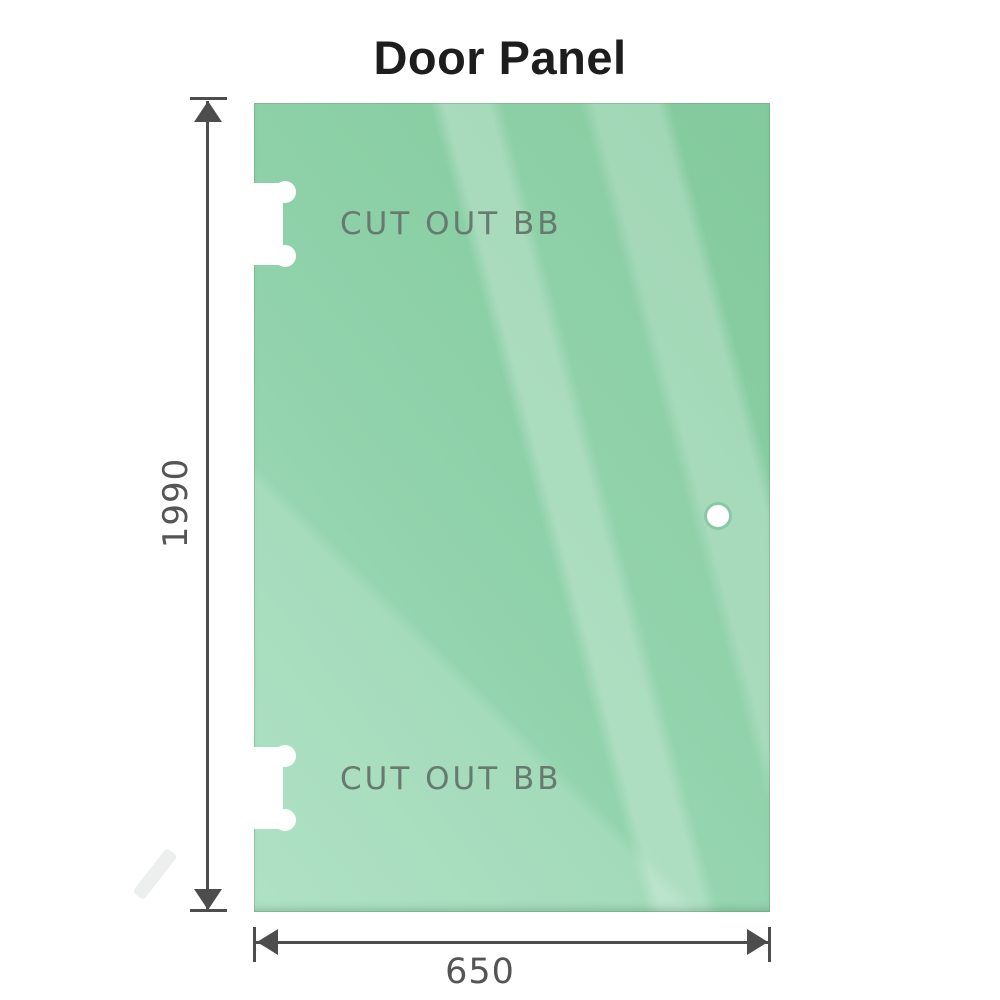  Describe the element at coordinates (267, 942) in the screenshot. I see `arrowhead-left-icon` at that location.